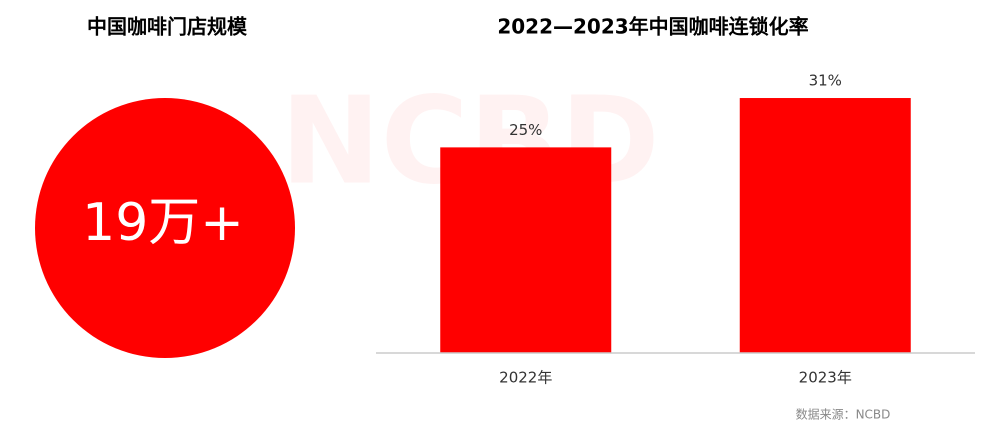 This screenshot has height=436, width=985. Describe the element at coordinates (167, 27) in the screenshot. I see `chart-title: 中国咖啡门店规模` at that location.